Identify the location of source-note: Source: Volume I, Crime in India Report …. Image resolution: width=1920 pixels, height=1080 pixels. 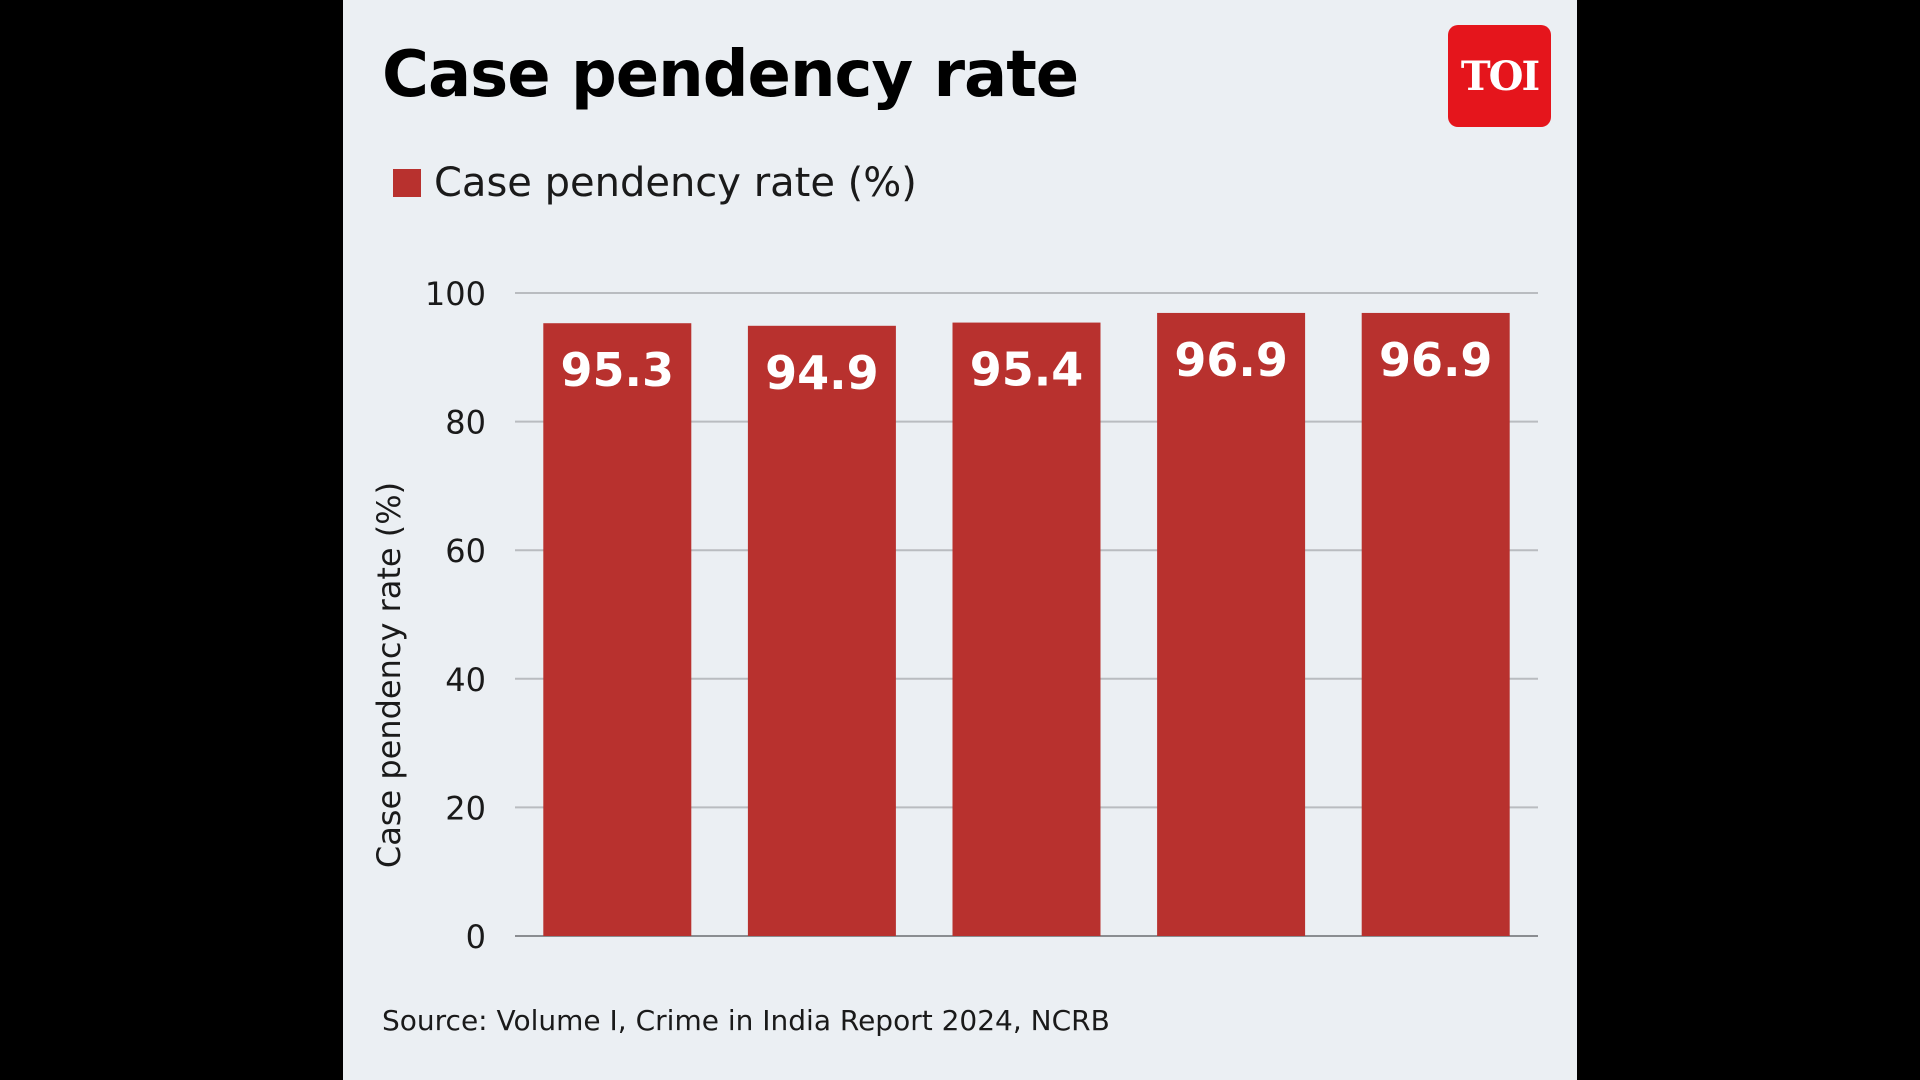
(746, 1020).